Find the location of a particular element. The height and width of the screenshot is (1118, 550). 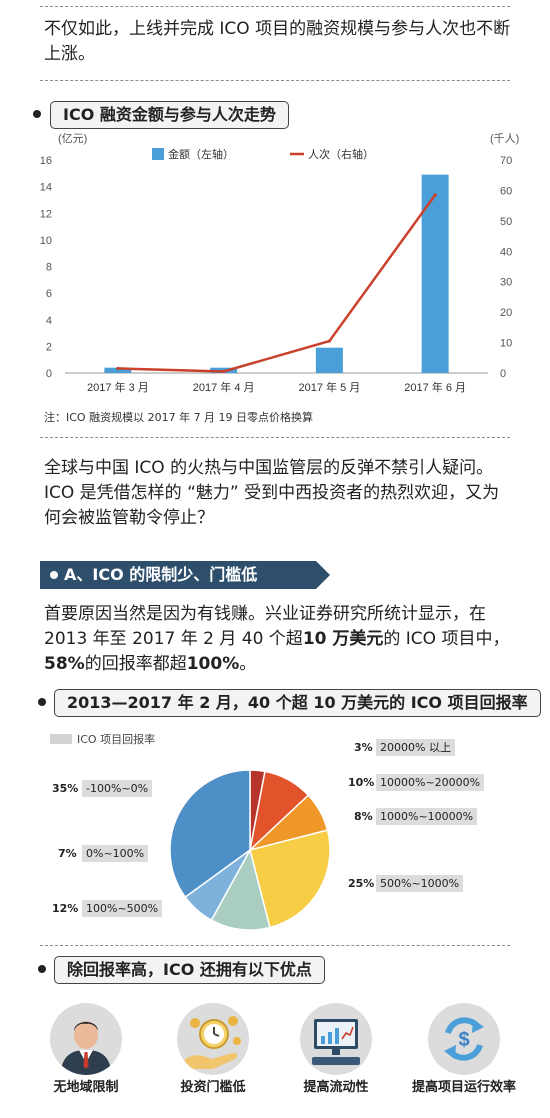

highlight-return: 100% is located at coordinates (213, 664).